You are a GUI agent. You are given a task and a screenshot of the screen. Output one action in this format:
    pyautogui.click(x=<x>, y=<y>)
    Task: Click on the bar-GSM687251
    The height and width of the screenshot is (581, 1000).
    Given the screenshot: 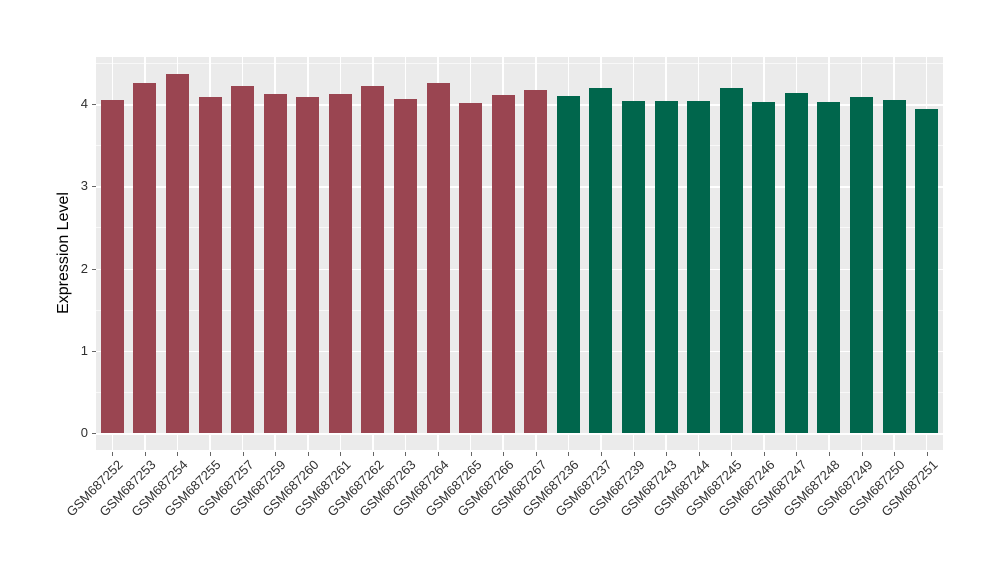 What is the action you would take?
    pyautogui.click(x=927, y=270)
    